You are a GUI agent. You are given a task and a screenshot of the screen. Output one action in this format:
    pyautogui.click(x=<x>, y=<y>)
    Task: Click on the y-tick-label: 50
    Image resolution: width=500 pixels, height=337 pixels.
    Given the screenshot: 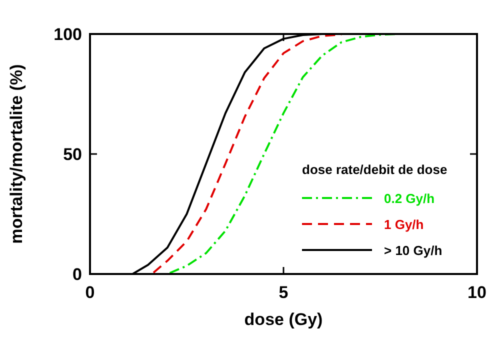 What is the action you would take?
    pyautogui.click(x=72, y=154)
    